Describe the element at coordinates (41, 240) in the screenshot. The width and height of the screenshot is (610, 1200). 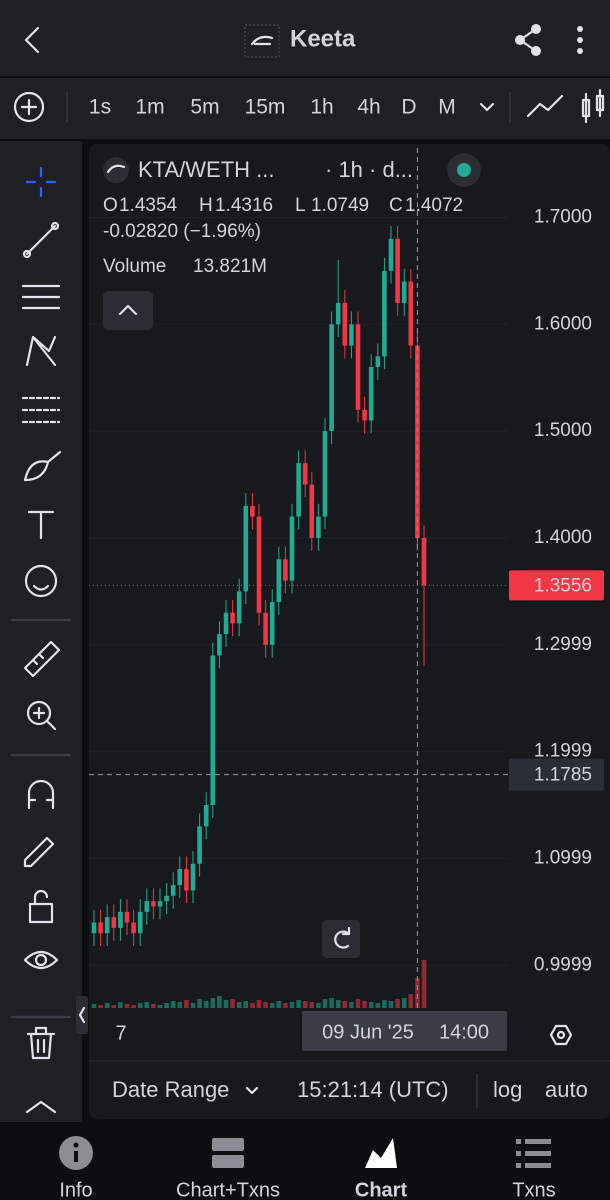
I see `trend-line-tool` at that location.